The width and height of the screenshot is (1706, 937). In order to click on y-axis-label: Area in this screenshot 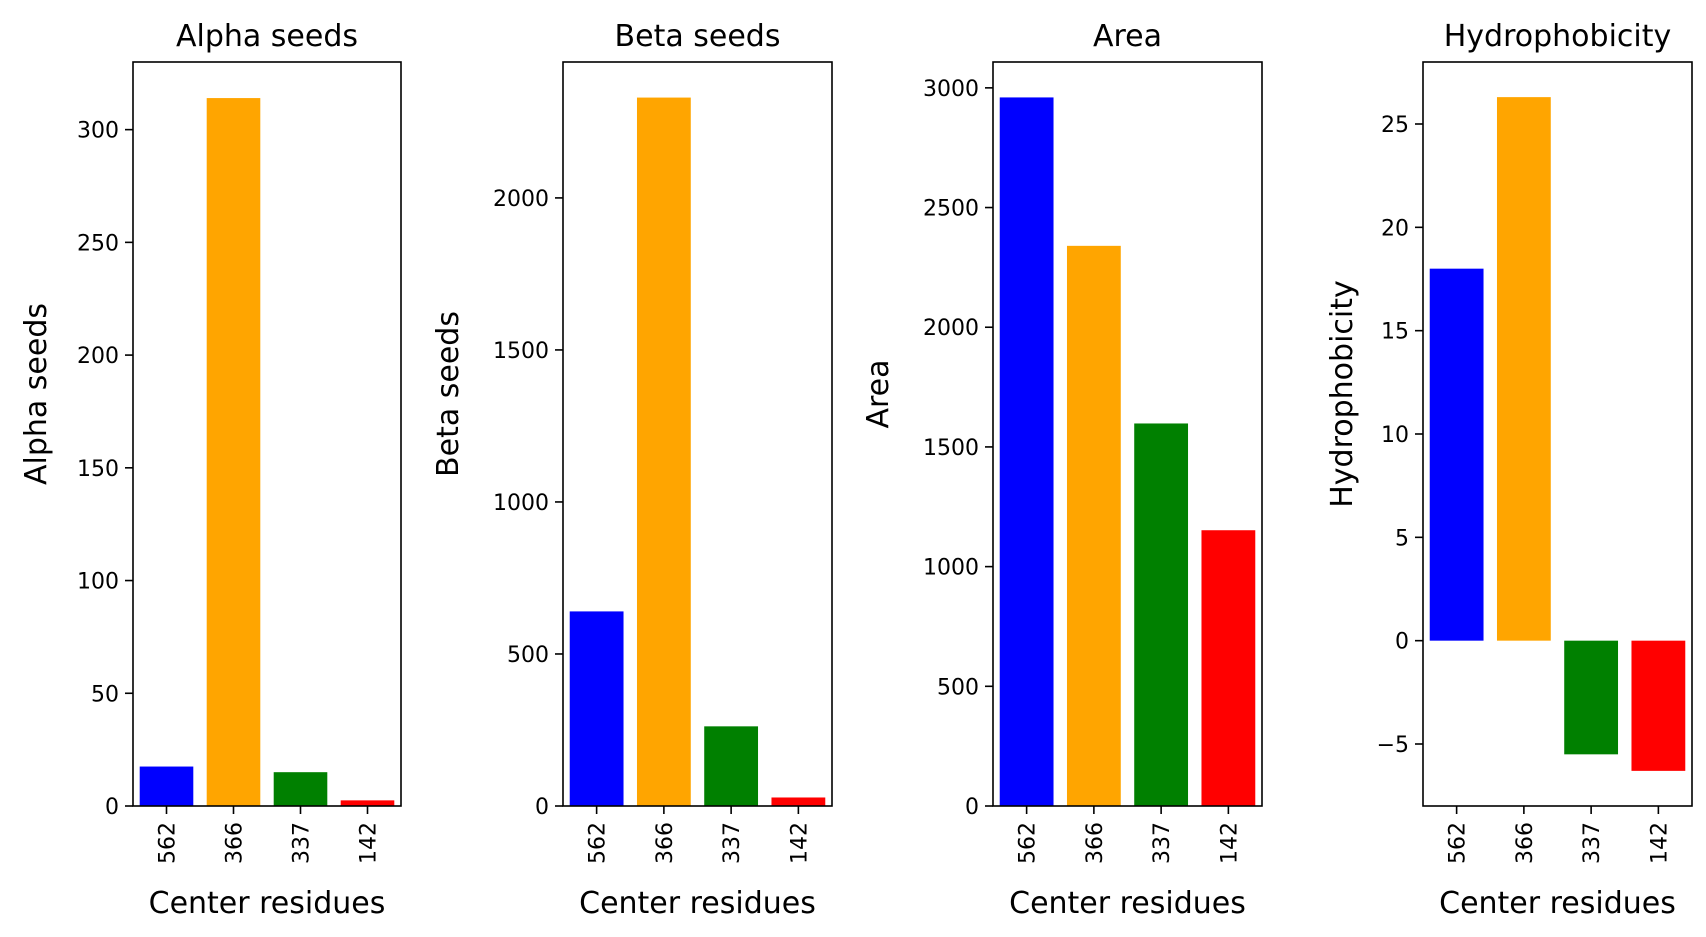, I will do `click(878, 393)`.